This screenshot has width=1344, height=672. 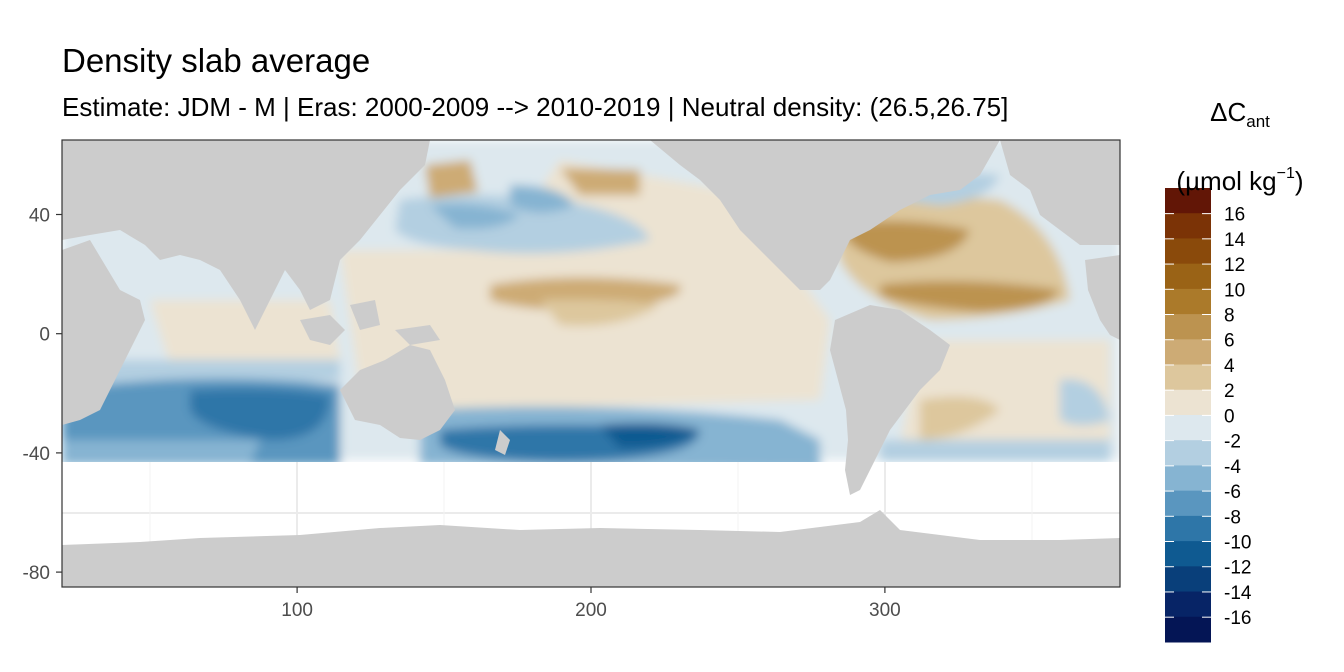 I want to click on legend-title: ΔCant (µmol kg−1), so click(x=1240, y=146).